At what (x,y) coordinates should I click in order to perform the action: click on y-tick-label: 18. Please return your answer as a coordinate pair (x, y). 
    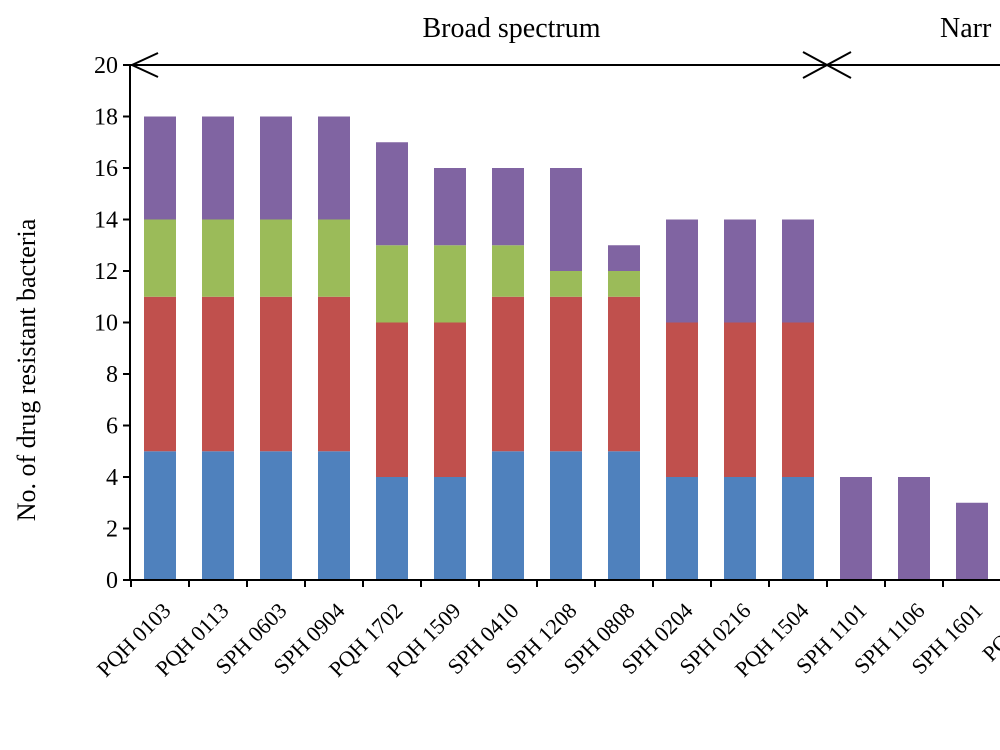
    Looking at the image, I should click on (106, 118).